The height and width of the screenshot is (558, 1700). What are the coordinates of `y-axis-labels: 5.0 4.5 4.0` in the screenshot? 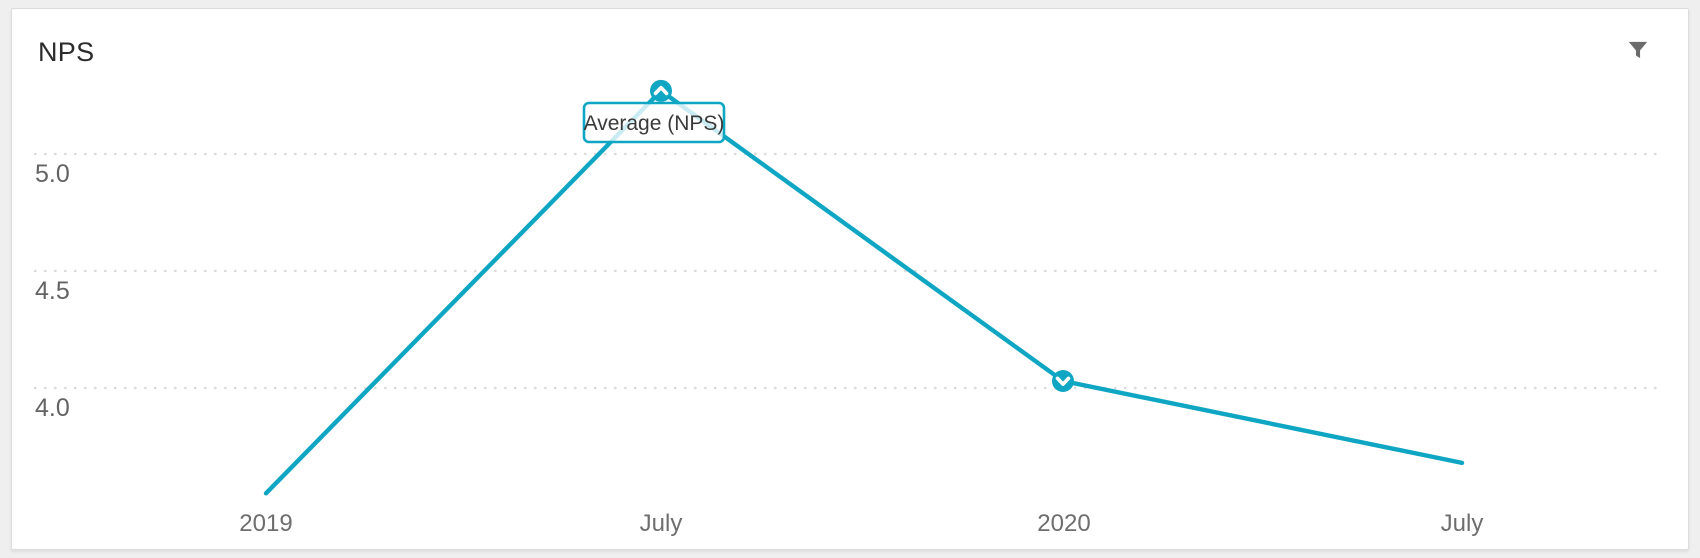 It's located at (52, 291).